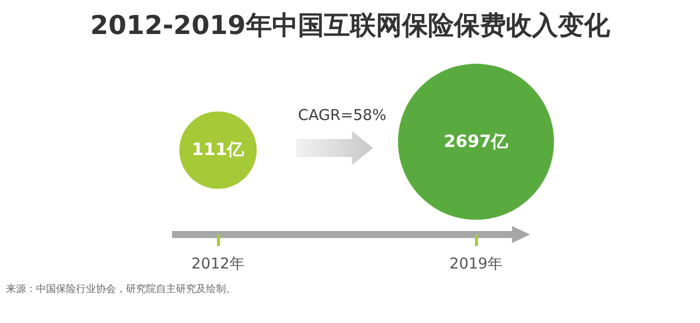 This screenshot has width=700, height=323. Describe the element at coordinates (219, 150) in the screenshot. I see `data-label: 111亿` at that location.